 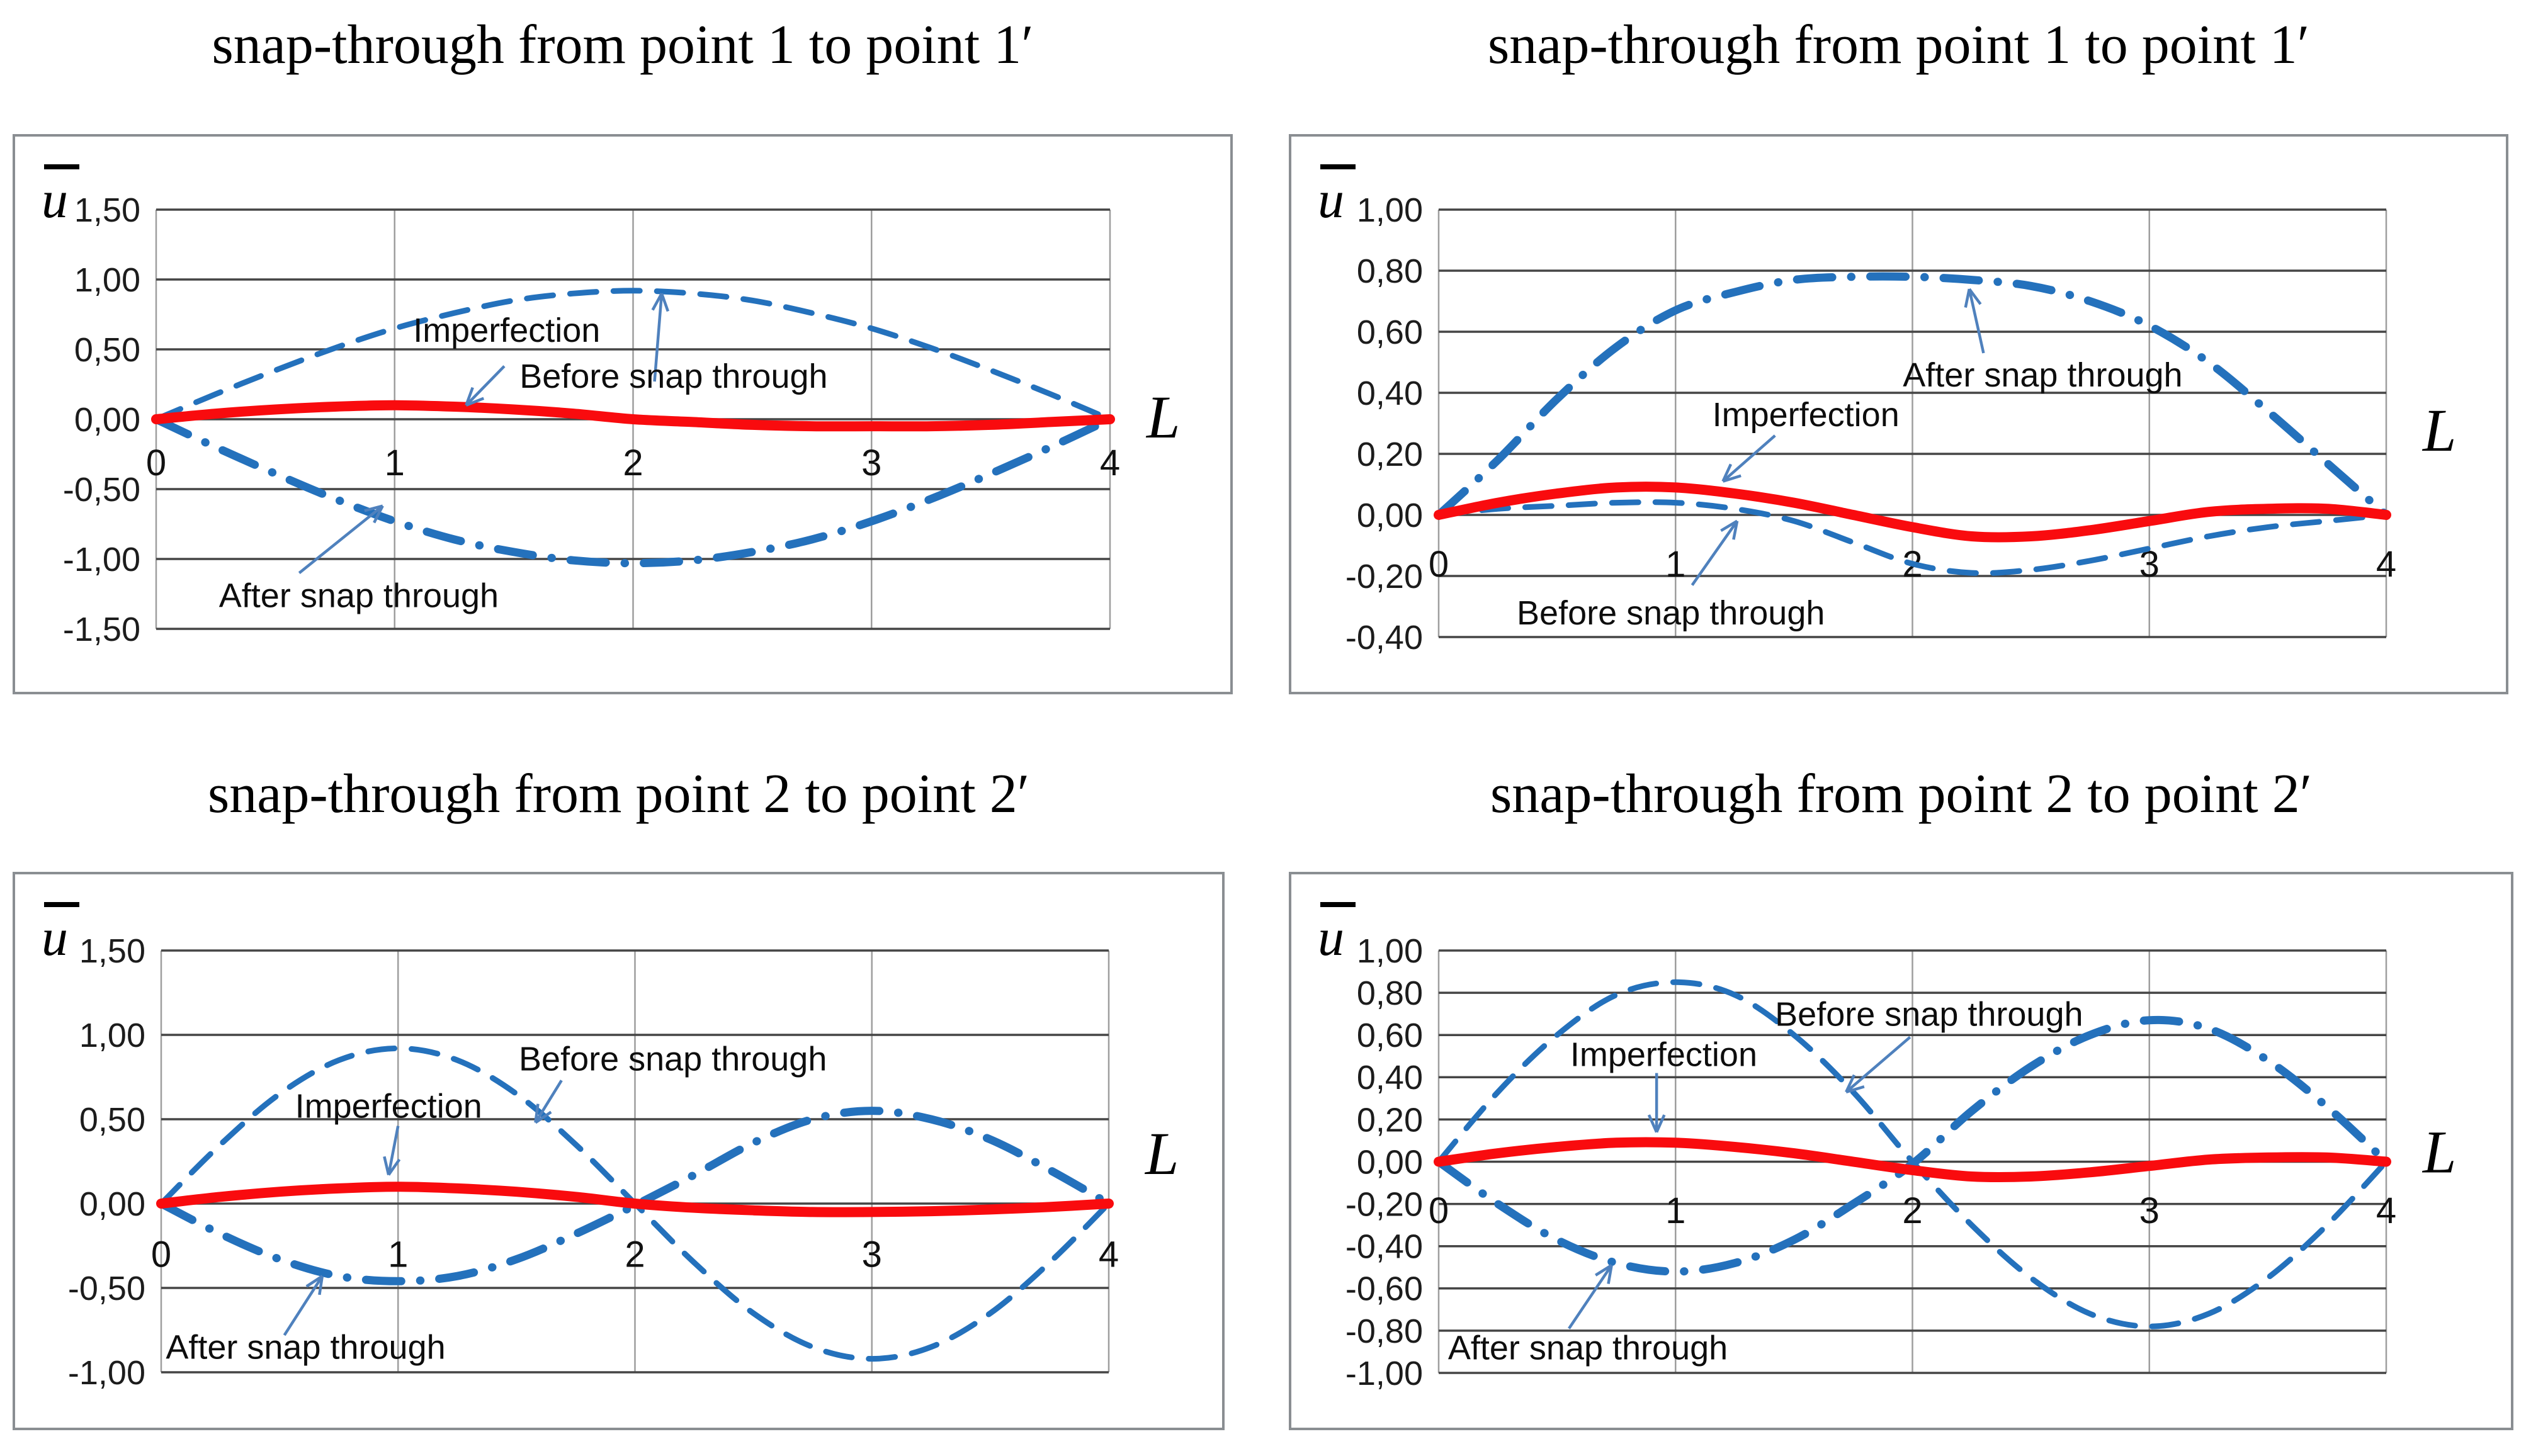 I want to click on chart-title-3: snap-through from point 2 to point 2′, so click(x=618, y=794).